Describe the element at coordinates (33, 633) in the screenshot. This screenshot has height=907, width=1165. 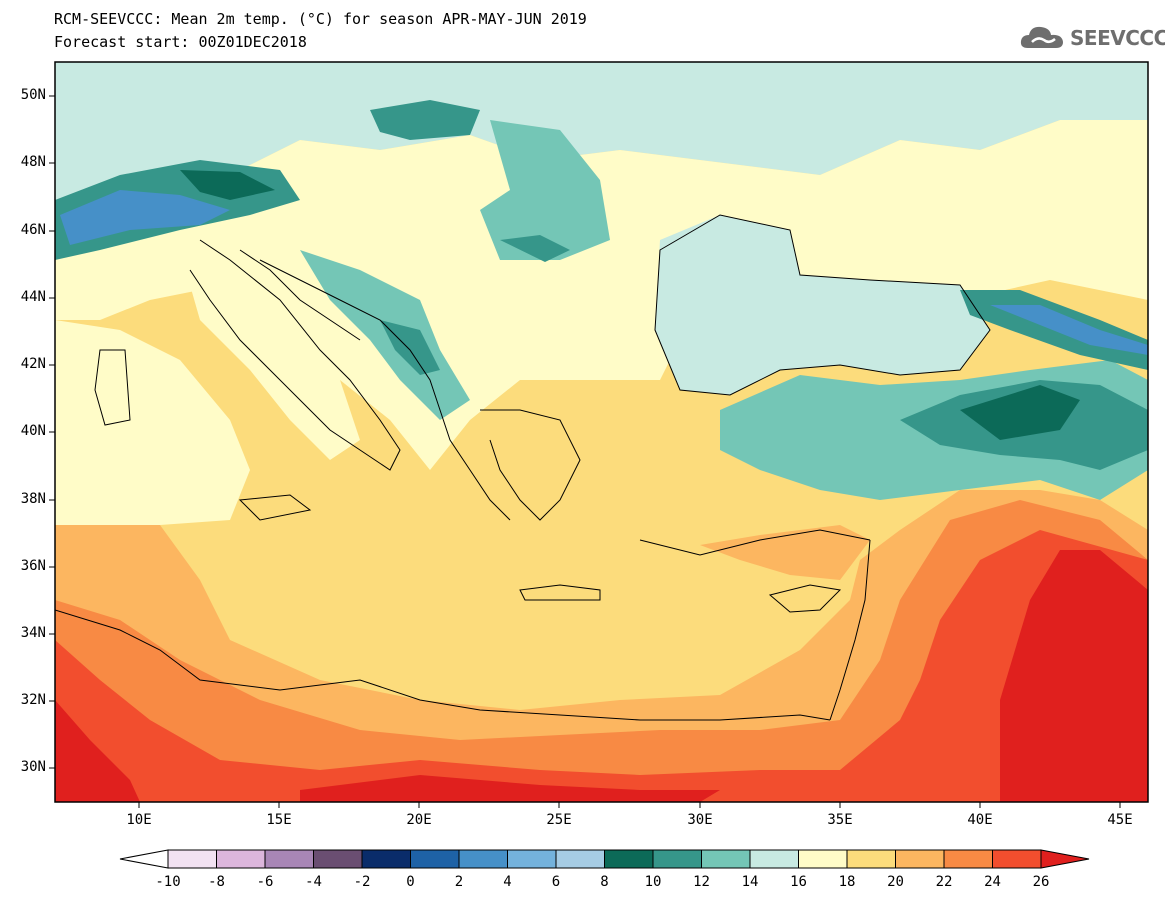
I see `lat-label-34: 34N` at that location.